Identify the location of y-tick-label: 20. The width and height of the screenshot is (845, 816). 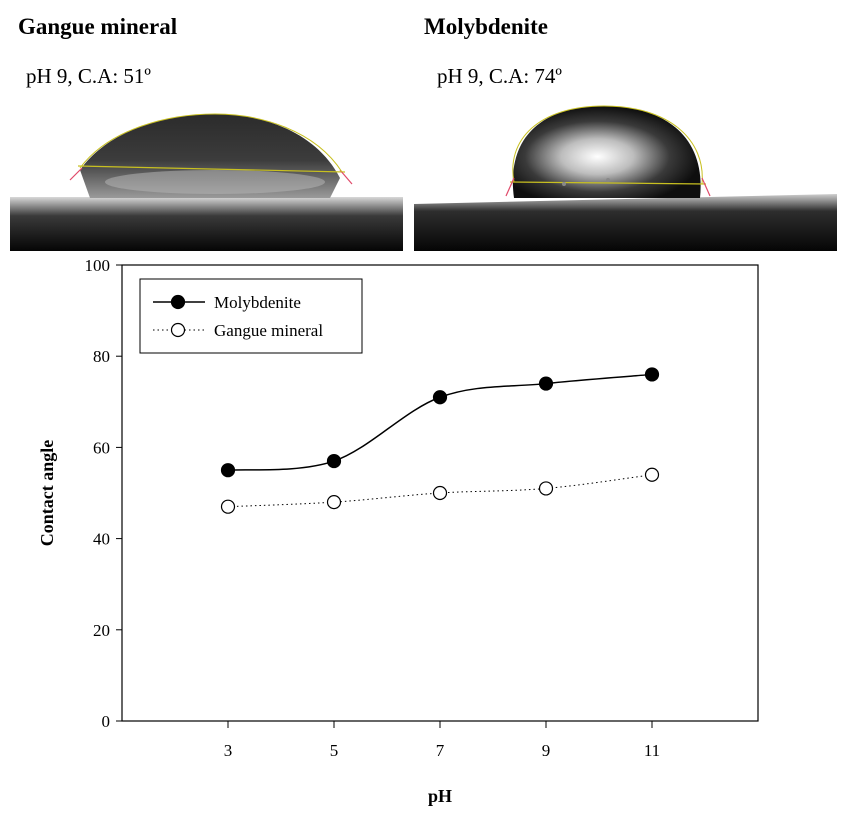
(101, 630).